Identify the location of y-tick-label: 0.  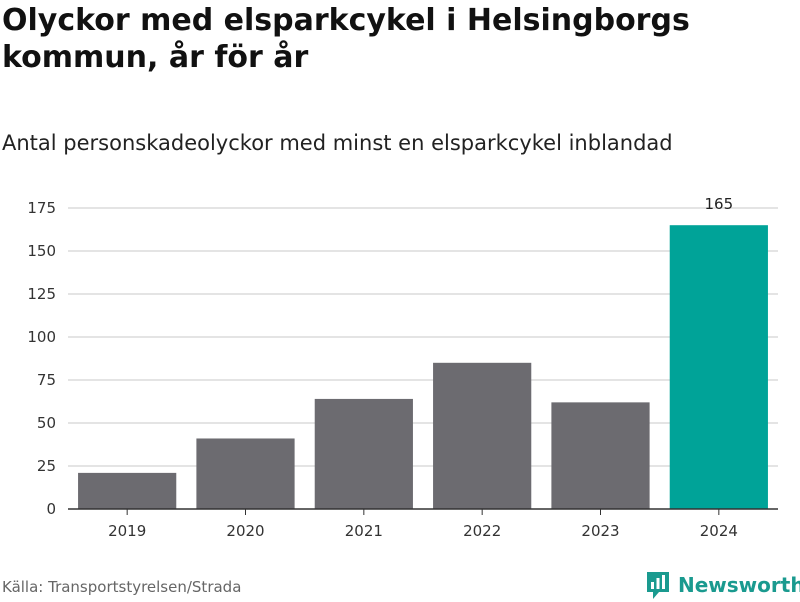
(51, 509).